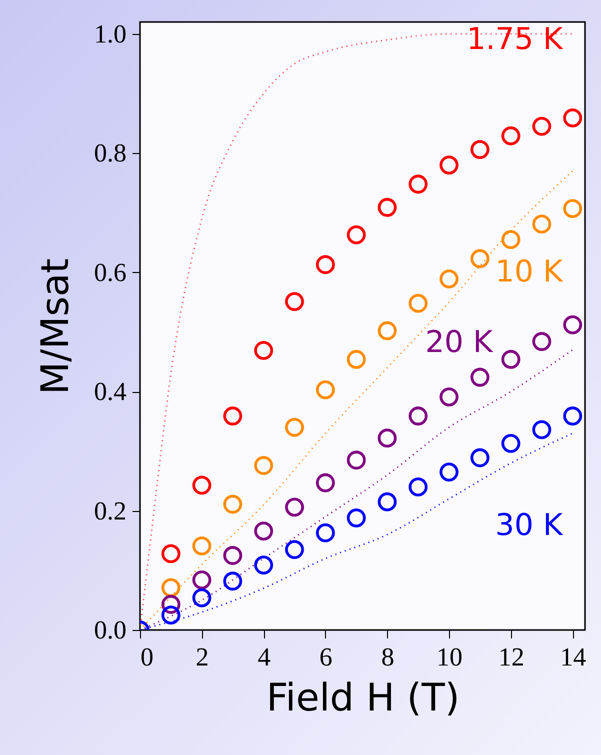  Describe the element at coordinates (147, 657) in the screenshot. I see `x-tick-label: 0` at that location.